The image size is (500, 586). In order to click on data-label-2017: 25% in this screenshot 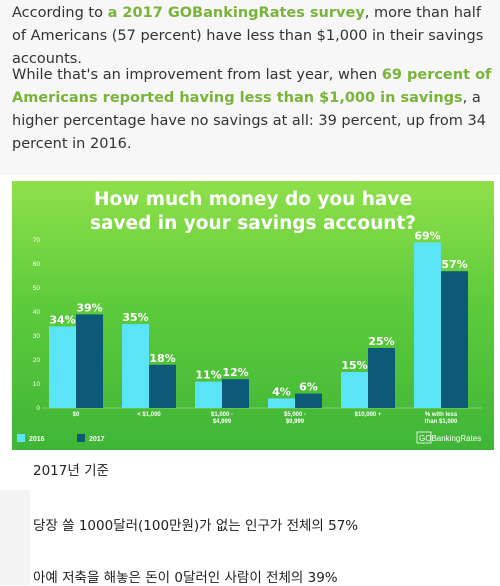, I will do `click(381, 341)`.